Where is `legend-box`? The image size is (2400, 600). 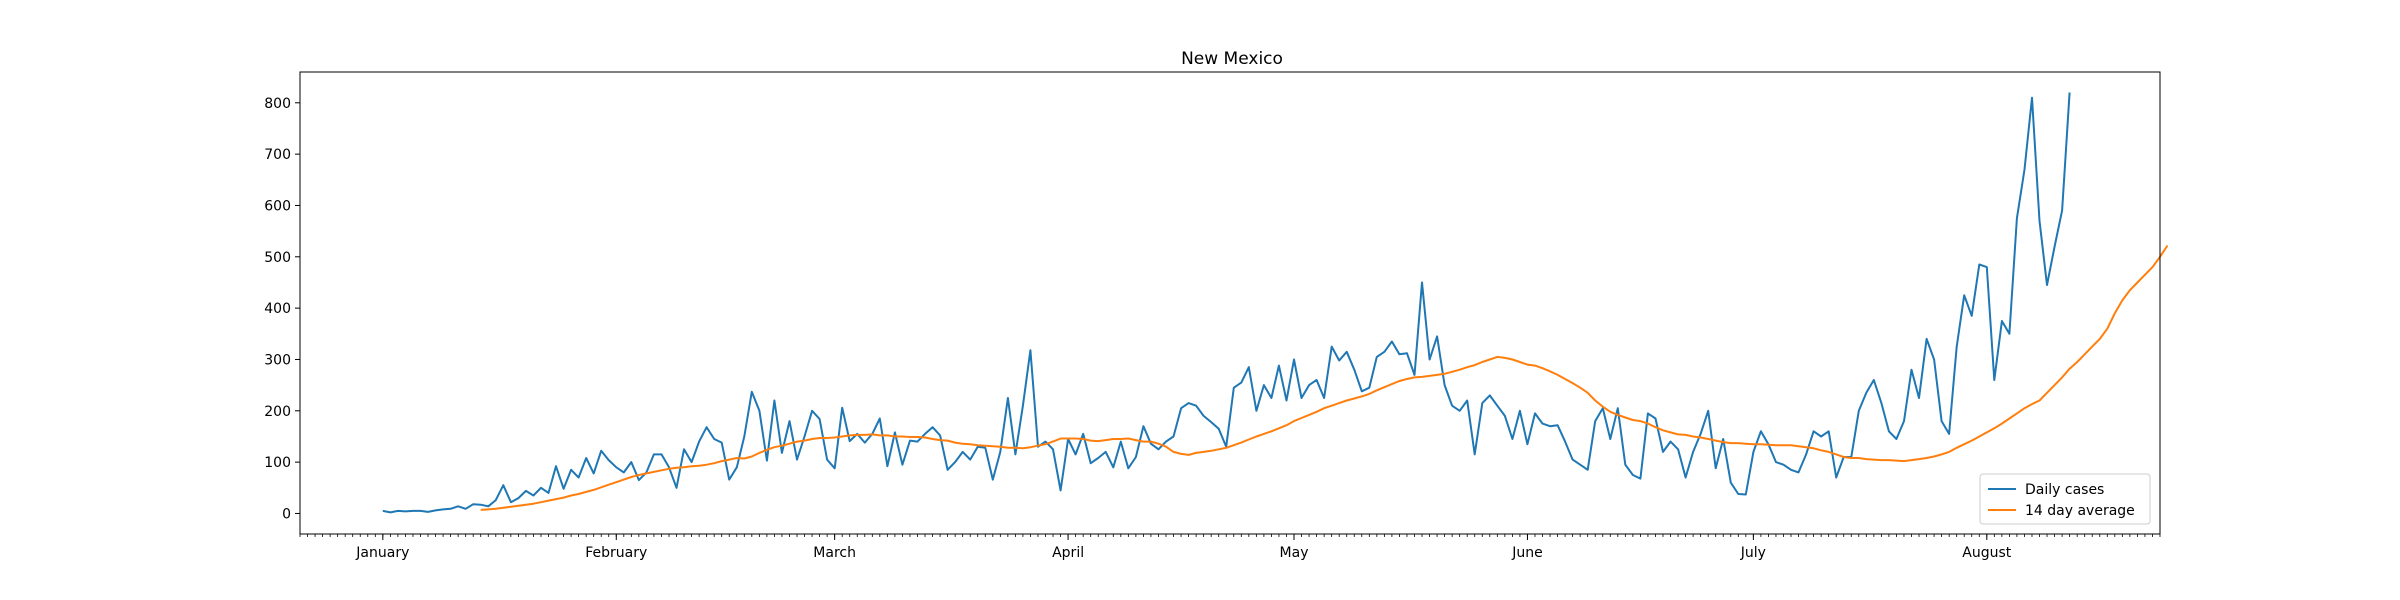
legend-box is located at coordinates (2065, 499).